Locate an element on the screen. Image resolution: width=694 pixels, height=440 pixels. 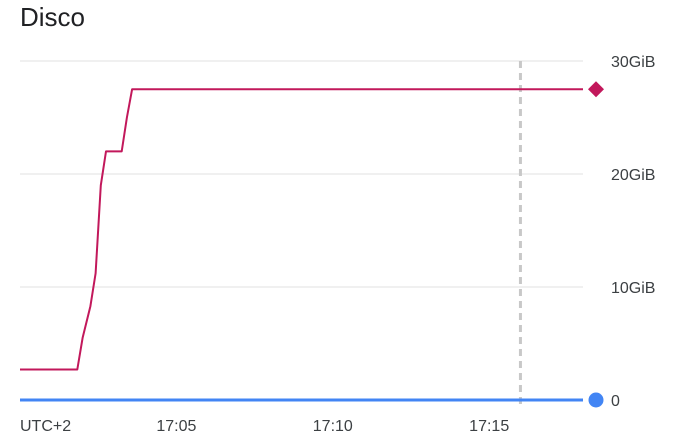
y-tick-label: 10GiB is located at coordinates (633, 288).